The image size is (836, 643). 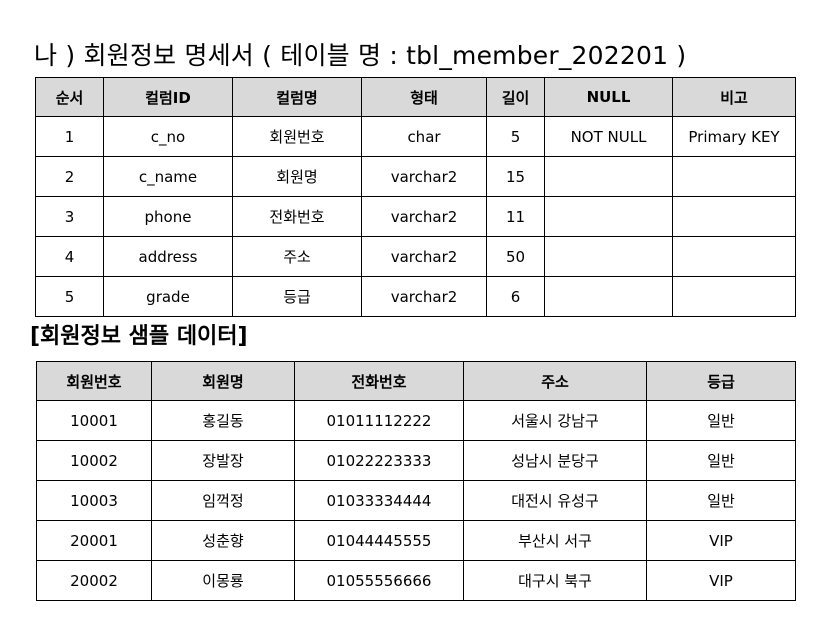 I want to click on header-cell: 회원번호, so click(x=94, y=381).